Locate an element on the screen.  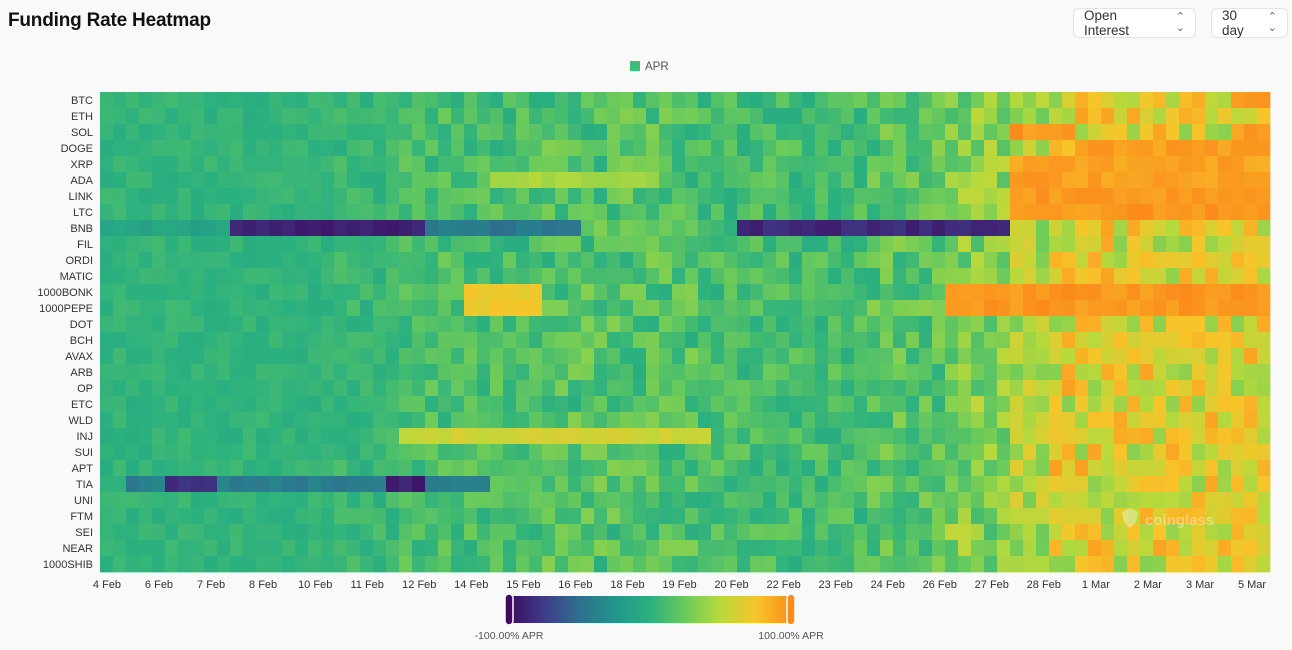
color-scale-bar is located at coordinates (650, 609).